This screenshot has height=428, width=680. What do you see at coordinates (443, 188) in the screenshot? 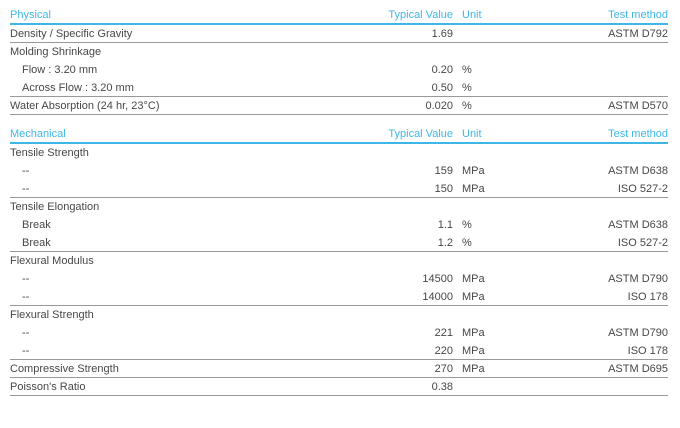
I see `typical-value: 150` at bounding box center [443, 188].